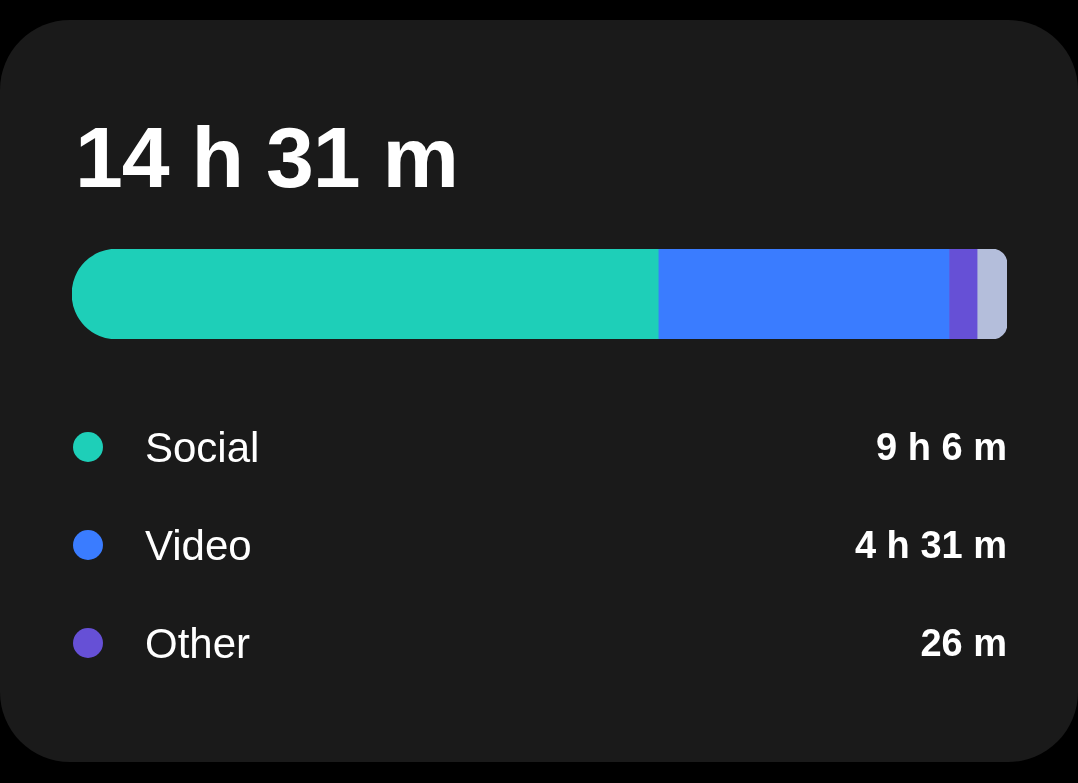 This screenshot has height=783, width=1078. Describe the element at coordinates (198, 644) in the screenshot. I see `legend-label: Other` at that location.